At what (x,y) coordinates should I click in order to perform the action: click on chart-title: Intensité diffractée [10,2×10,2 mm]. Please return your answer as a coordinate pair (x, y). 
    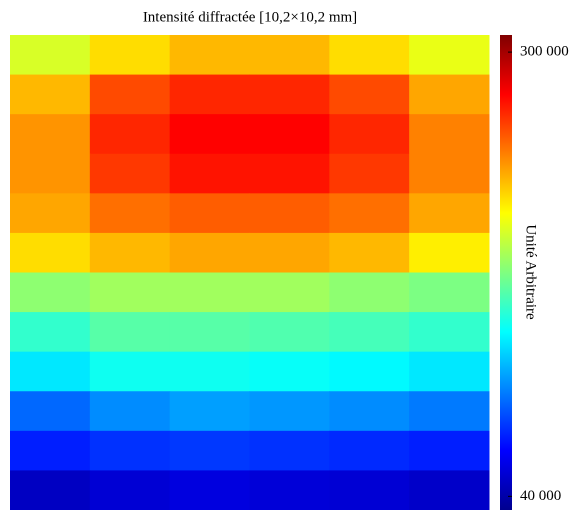
    Looking at the image, I should click on (250, 17).